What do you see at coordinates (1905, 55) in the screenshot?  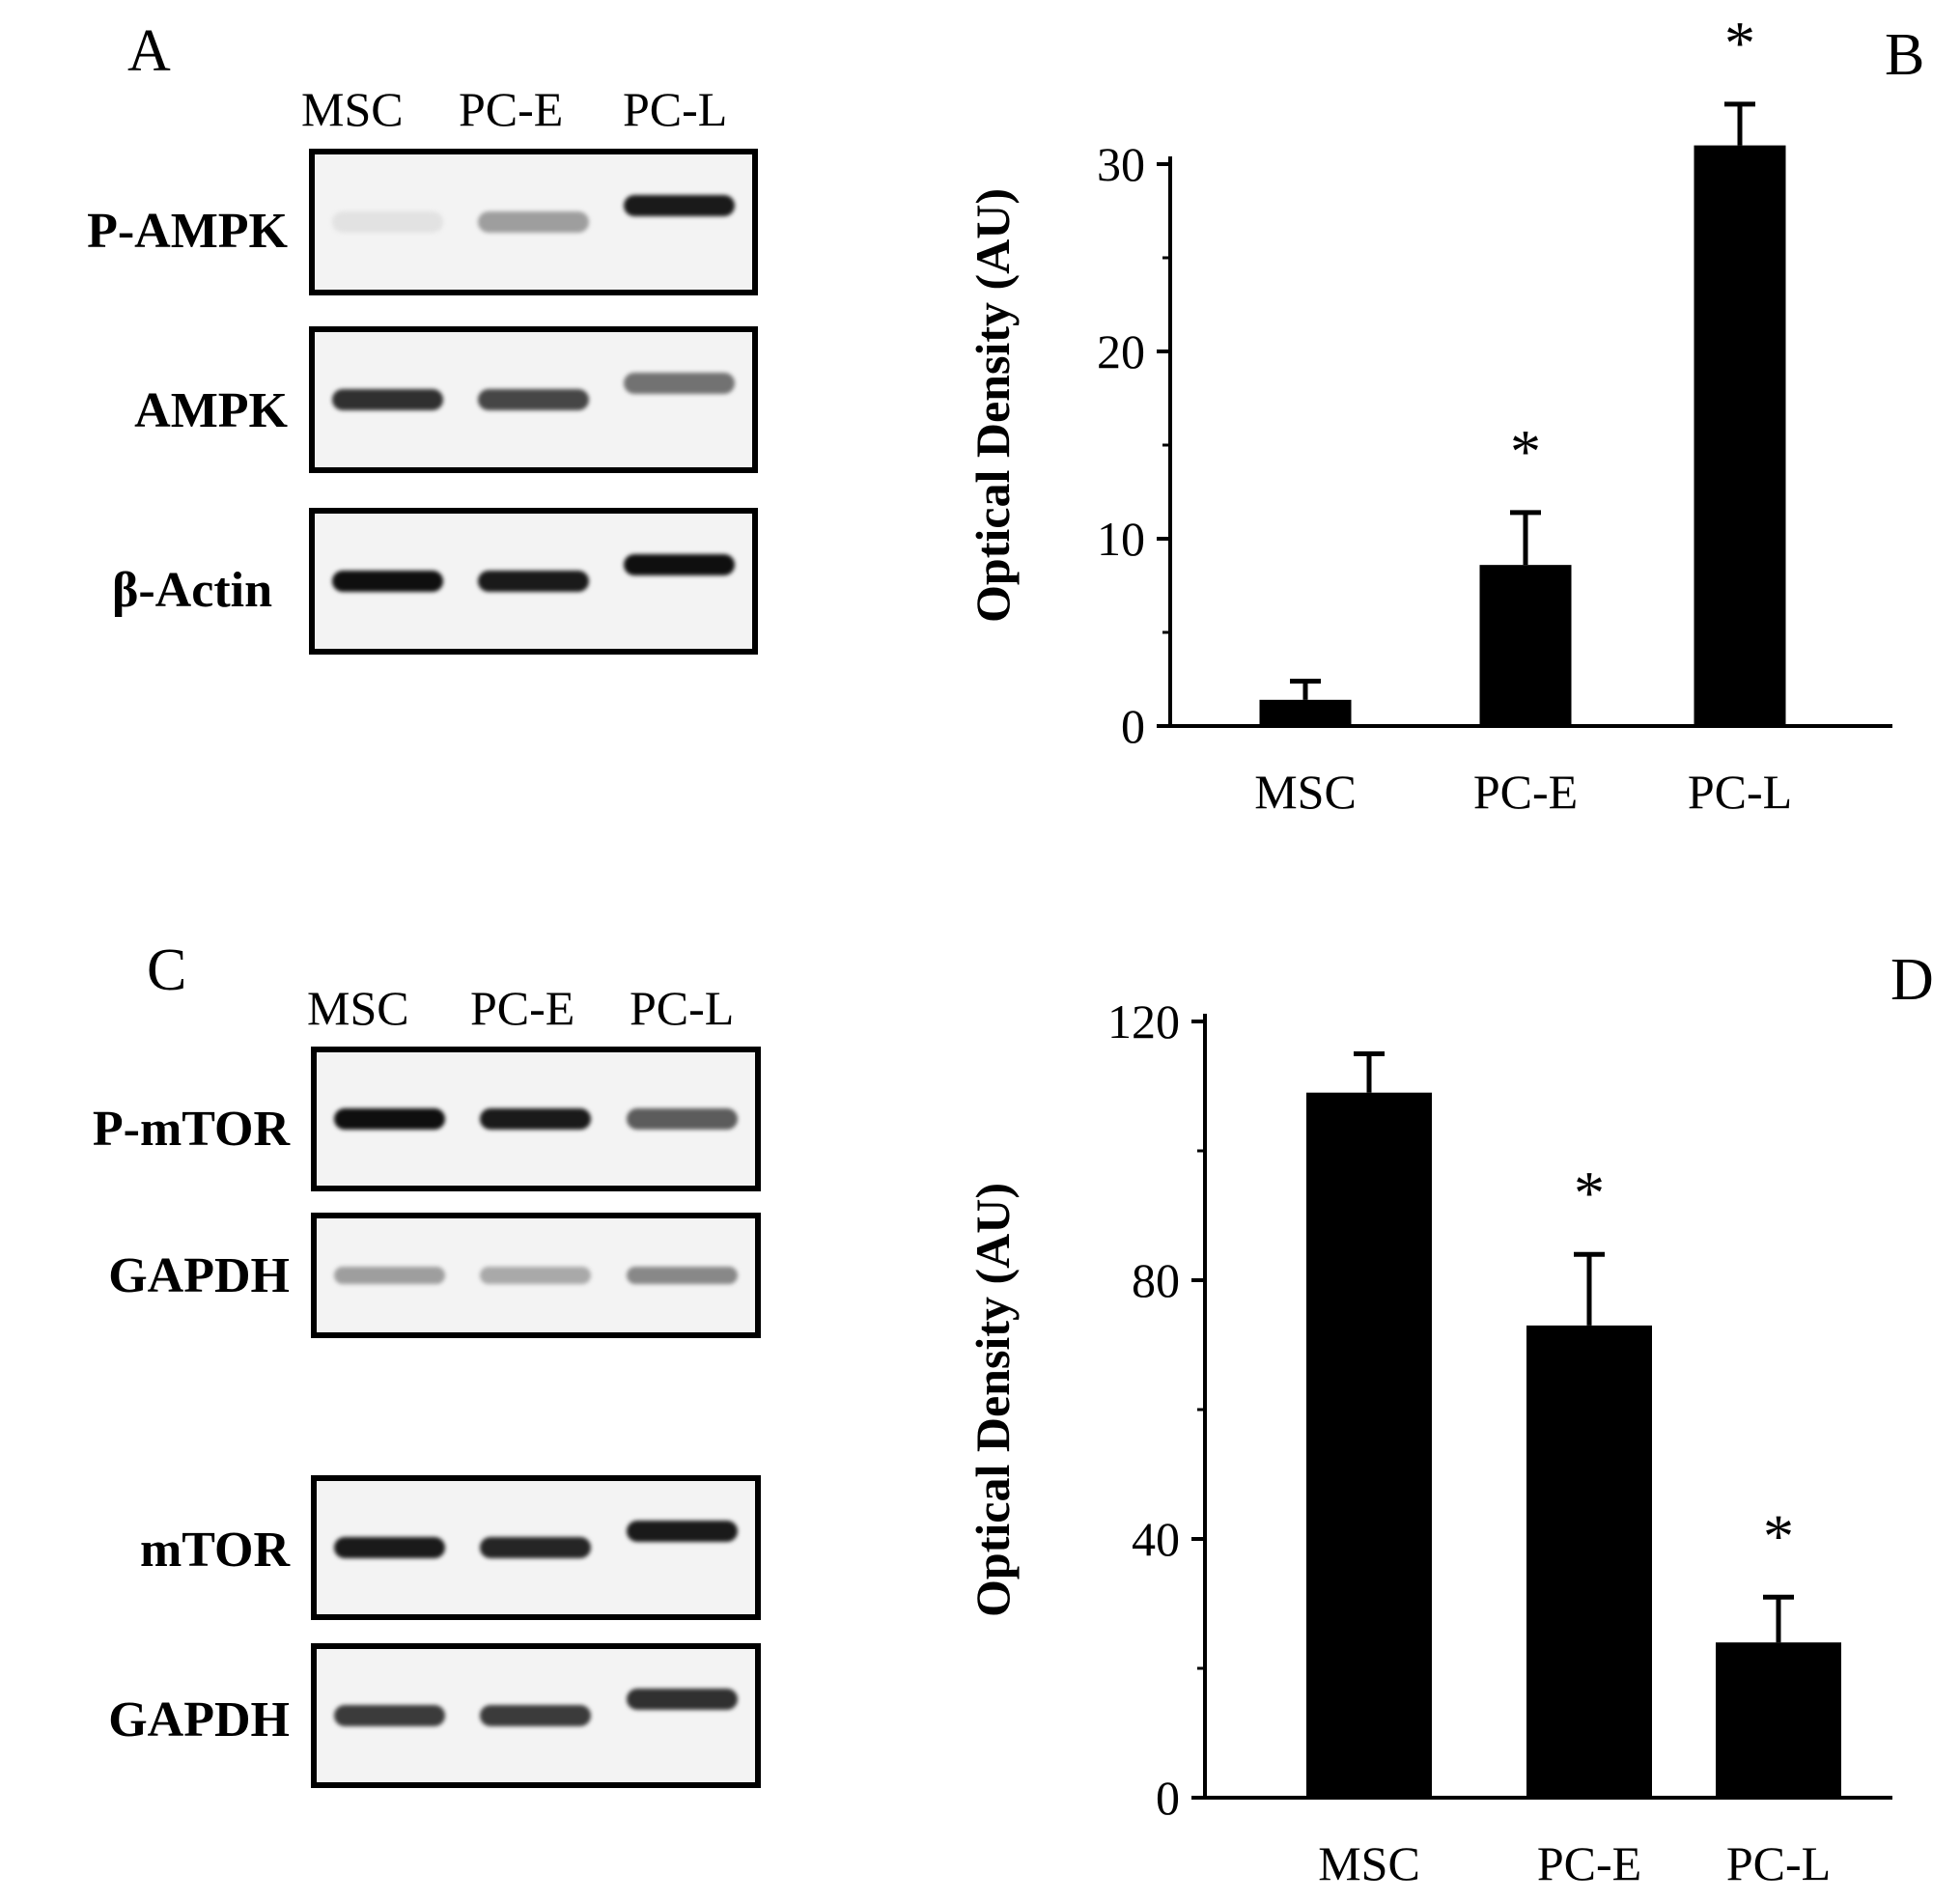 I see `panel-letter-b: B` at bounding box center [1905, 55].